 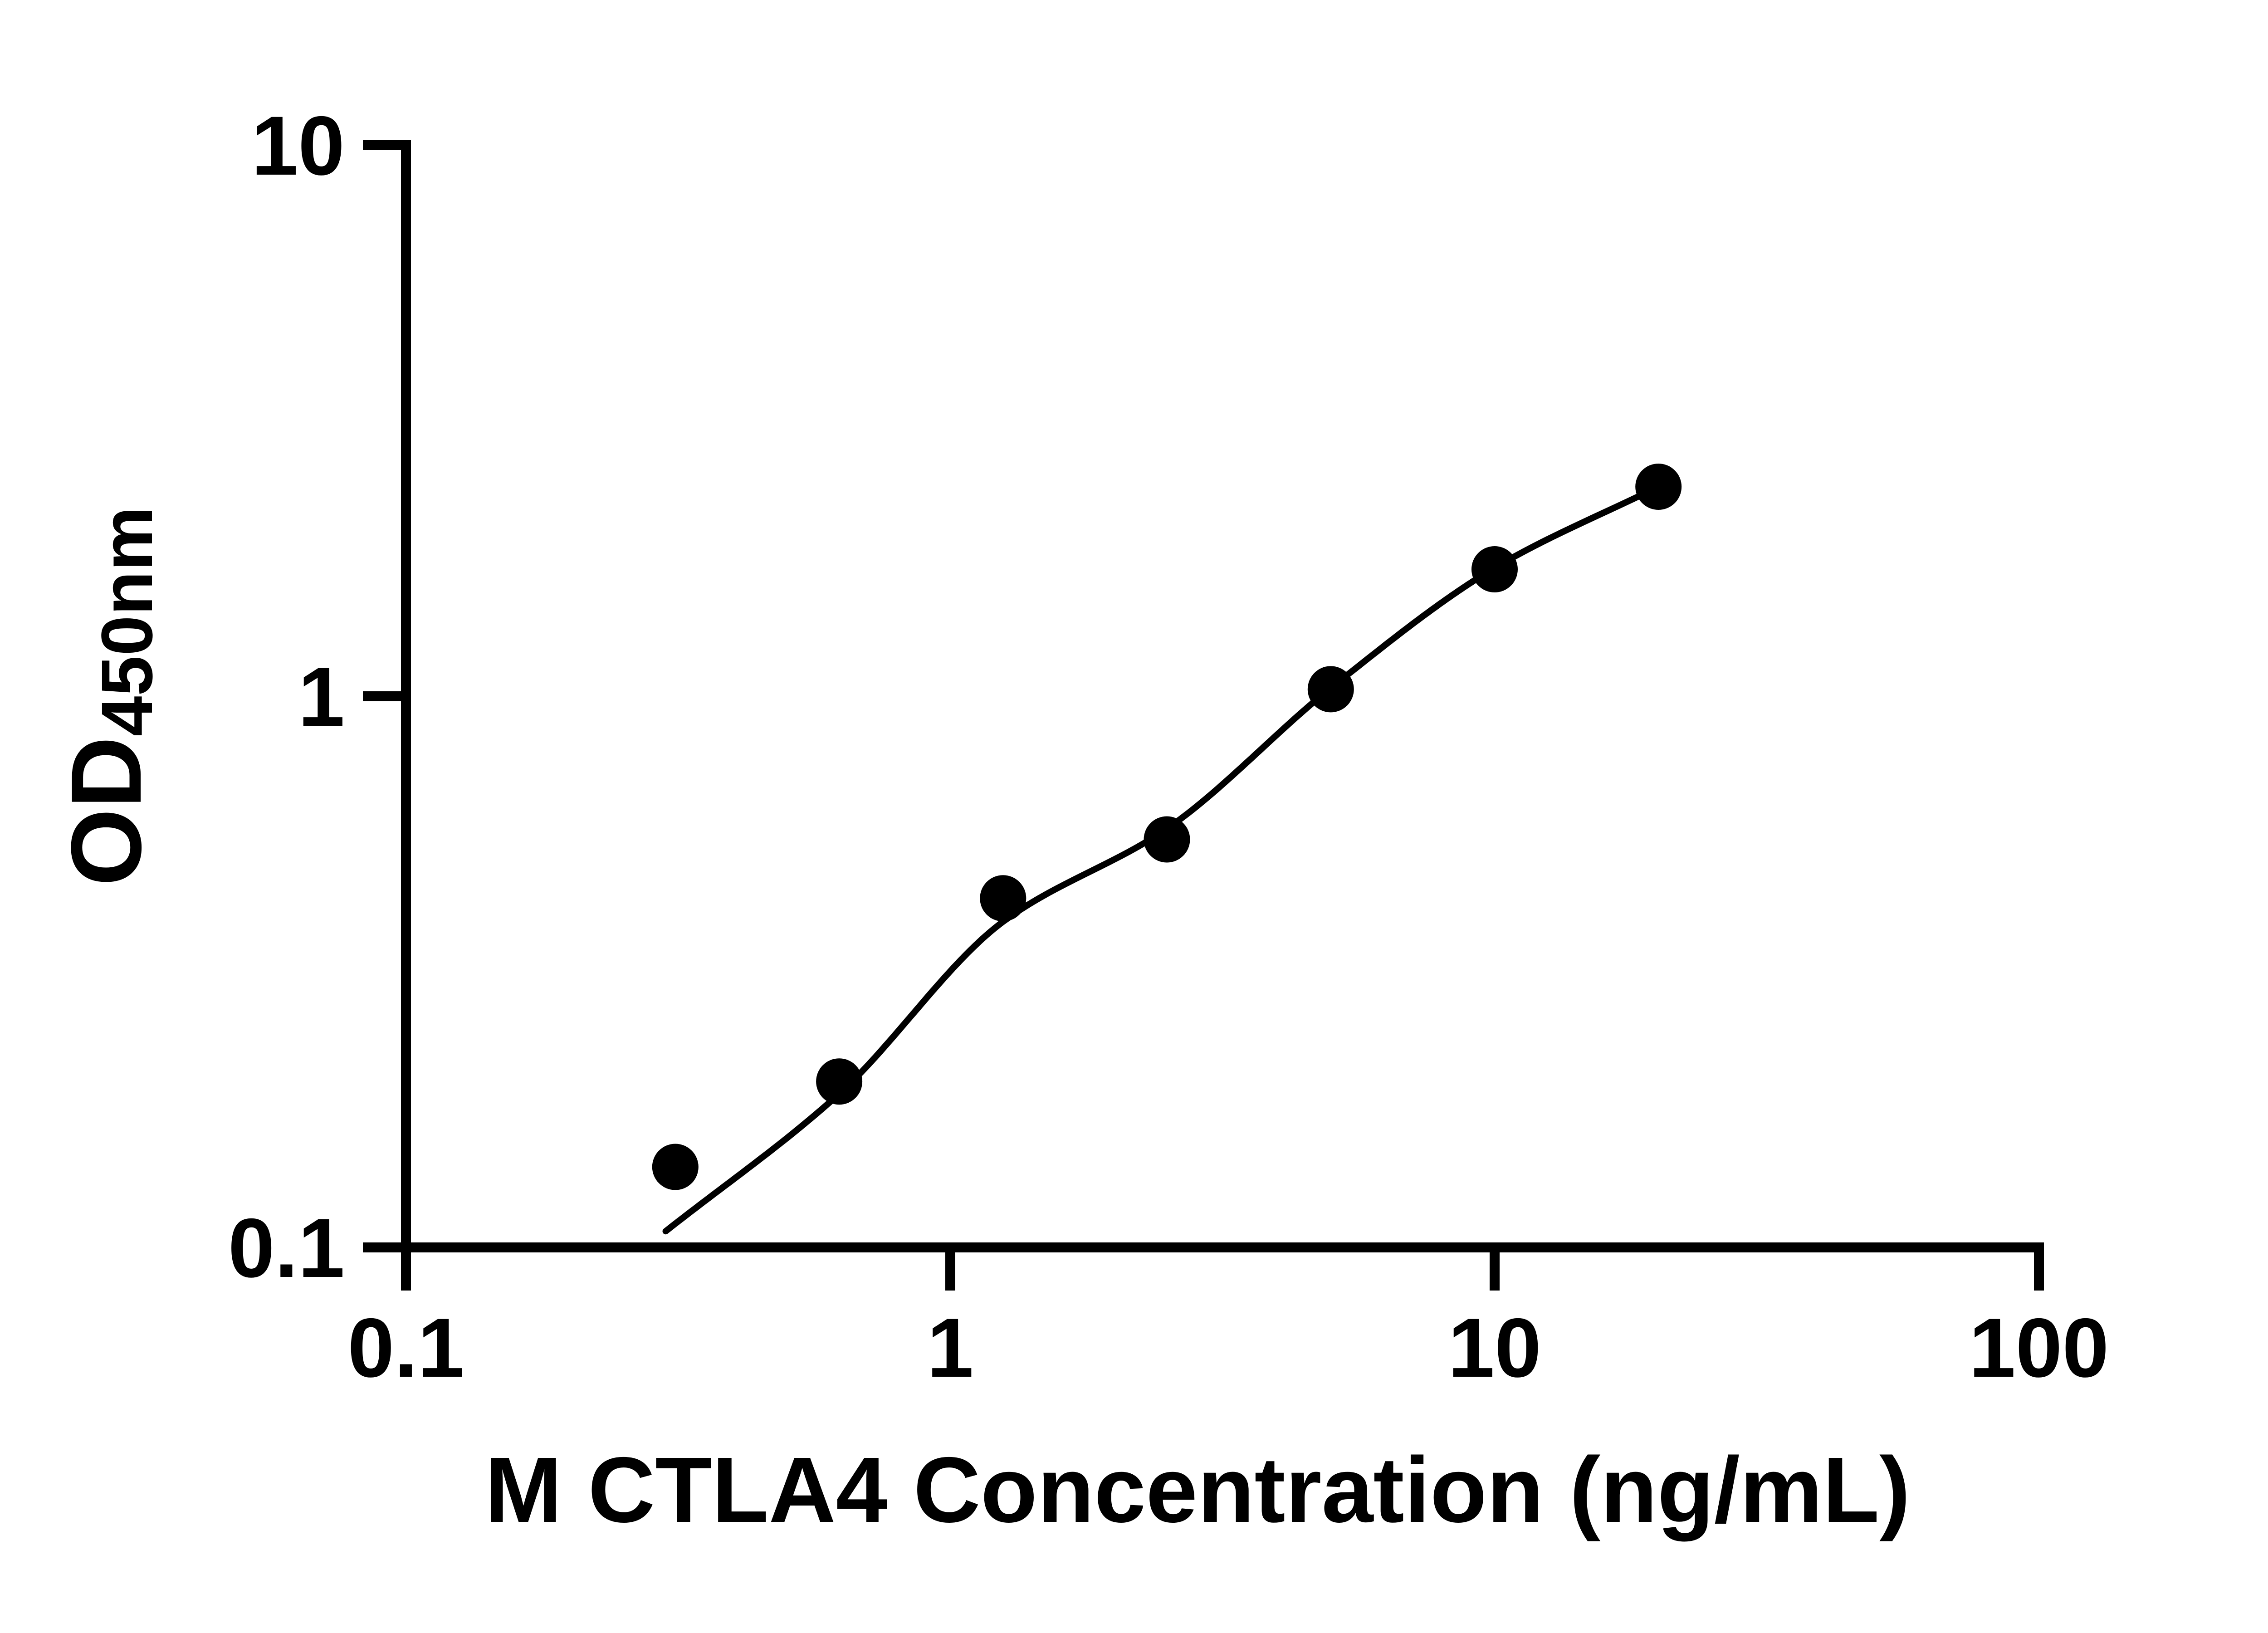 What do you see at coordinates (951, 1348) in the screenshot?
I see `x-tick-label: 1` at bounding box center [951, 1348].